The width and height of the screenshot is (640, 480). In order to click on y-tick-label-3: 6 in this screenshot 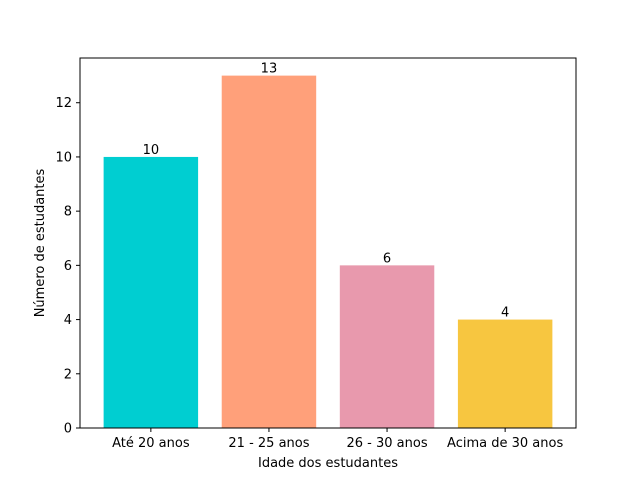, I will do `click(68, 266)`.